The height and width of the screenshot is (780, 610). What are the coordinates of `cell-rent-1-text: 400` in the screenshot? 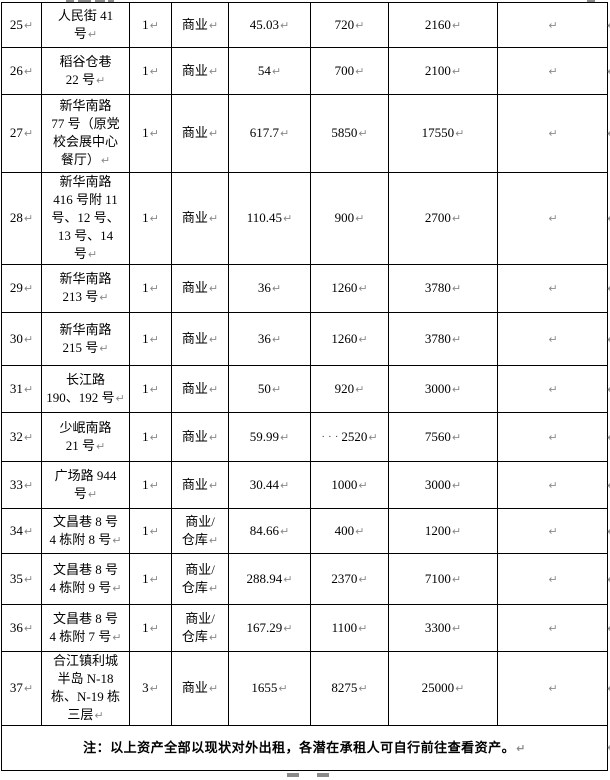 It's located at (344, 530).